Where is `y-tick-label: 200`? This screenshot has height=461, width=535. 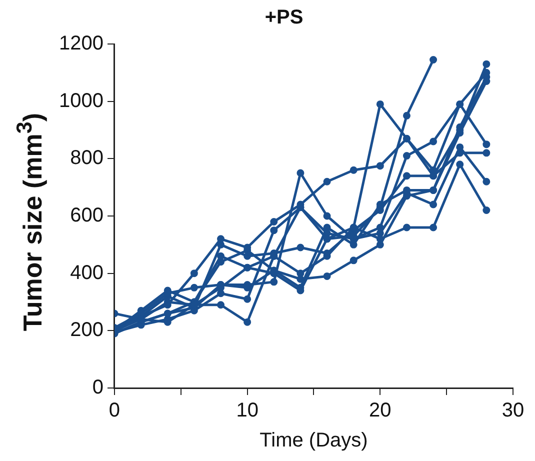 y-tick-label: 200 is located at coordinates (87, 330).